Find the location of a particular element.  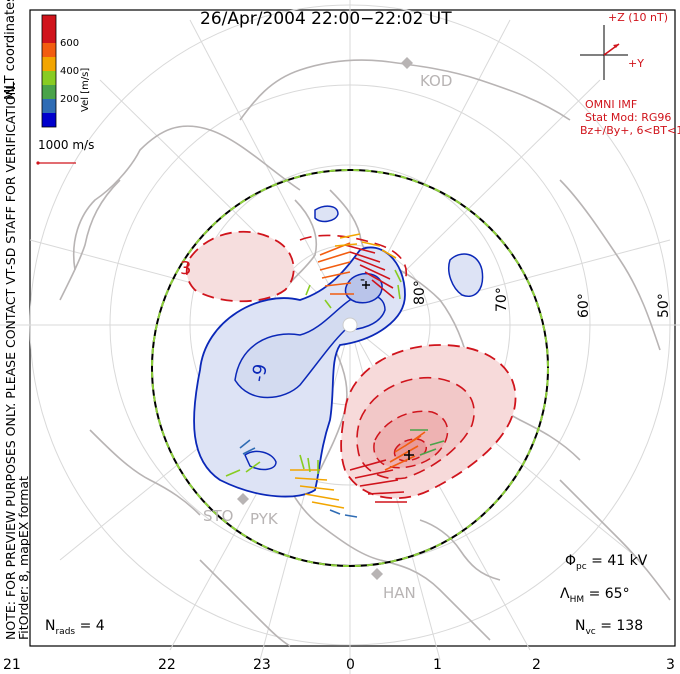

contour-label-negative: -9 is located at coordinates (260, 373).